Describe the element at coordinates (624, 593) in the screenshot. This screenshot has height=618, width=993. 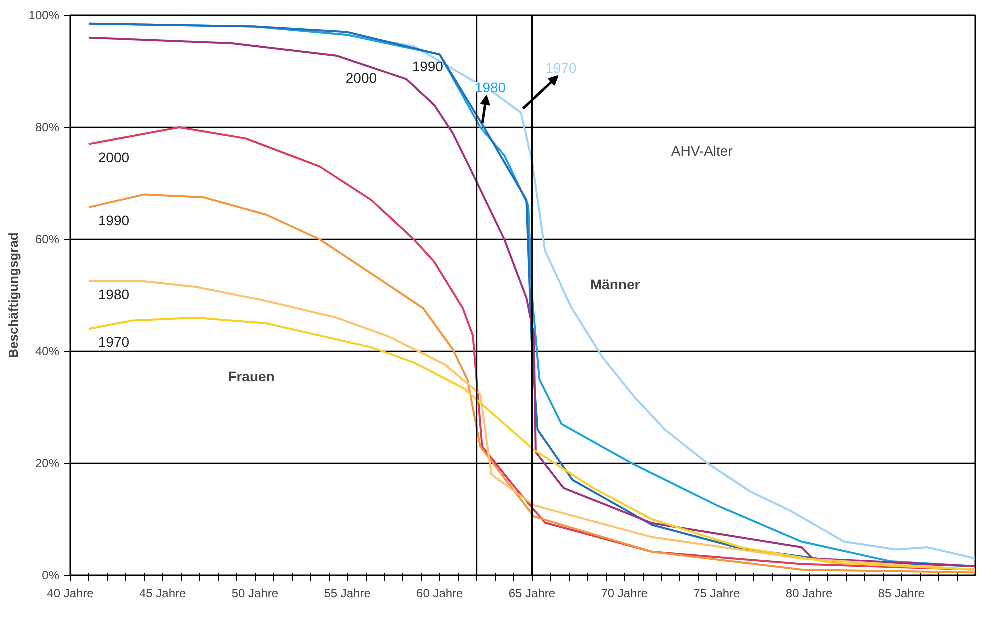
I see `x-tick-label: 70 Jahre` at that location.